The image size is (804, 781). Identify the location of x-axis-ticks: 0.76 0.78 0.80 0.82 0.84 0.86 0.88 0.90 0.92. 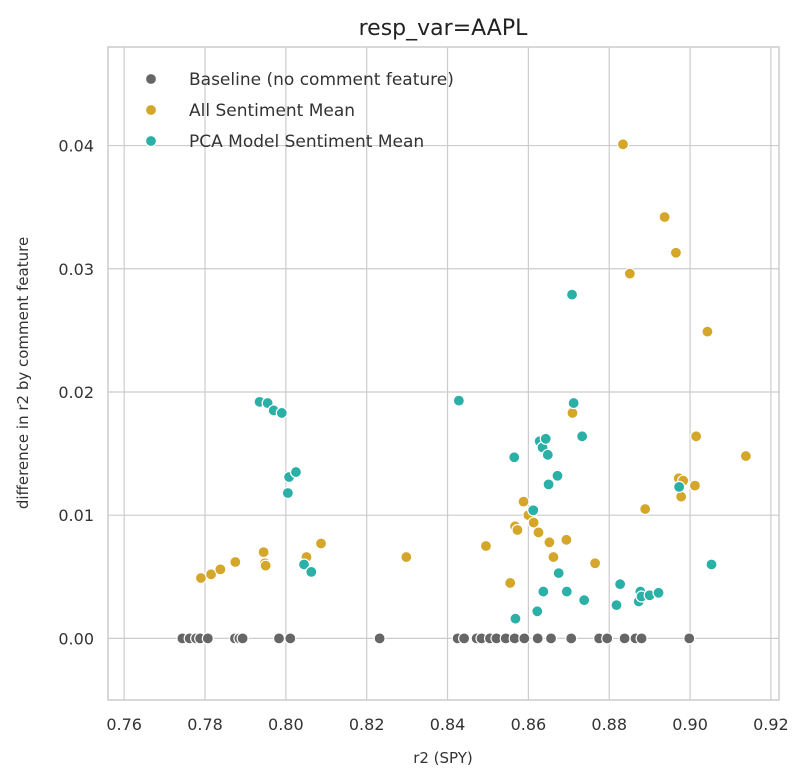
(447, 724).